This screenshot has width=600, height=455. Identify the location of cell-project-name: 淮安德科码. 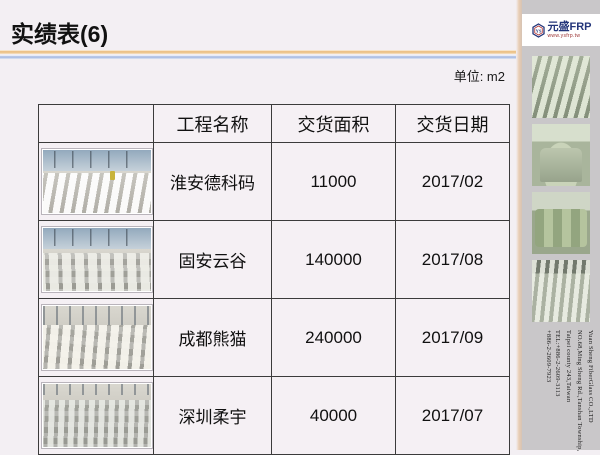
(212, 181).